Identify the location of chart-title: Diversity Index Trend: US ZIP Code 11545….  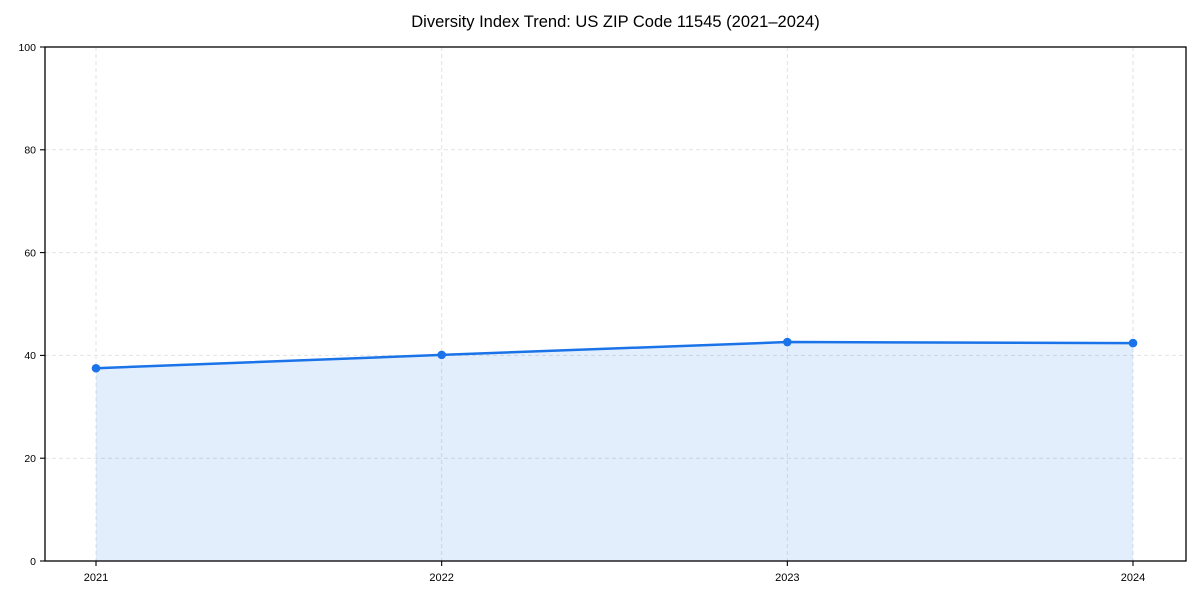
(615, 22).